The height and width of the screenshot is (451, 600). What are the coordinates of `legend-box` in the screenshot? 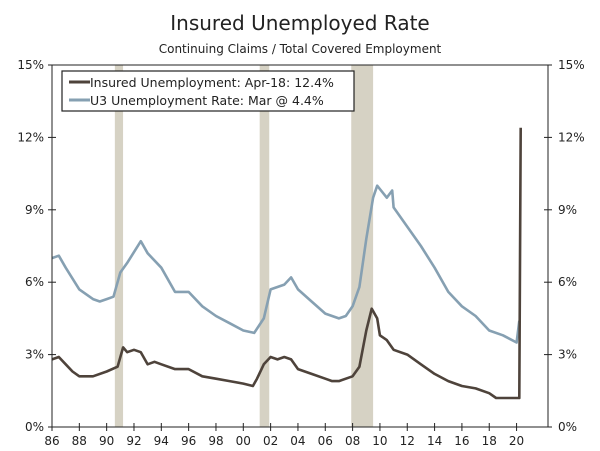 It's located at (208, 91).